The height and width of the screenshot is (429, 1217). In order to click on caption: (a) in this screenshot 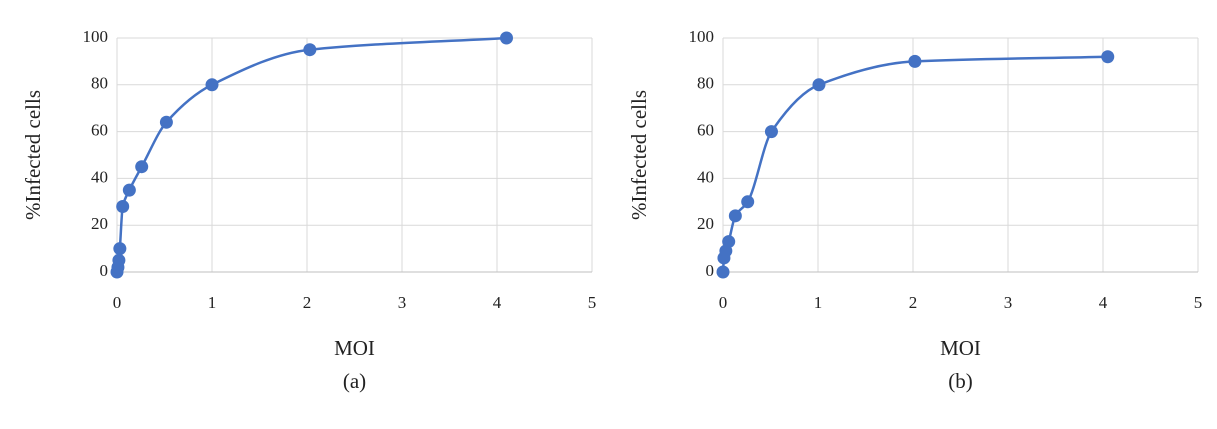, I will do `click(354, 381)`.